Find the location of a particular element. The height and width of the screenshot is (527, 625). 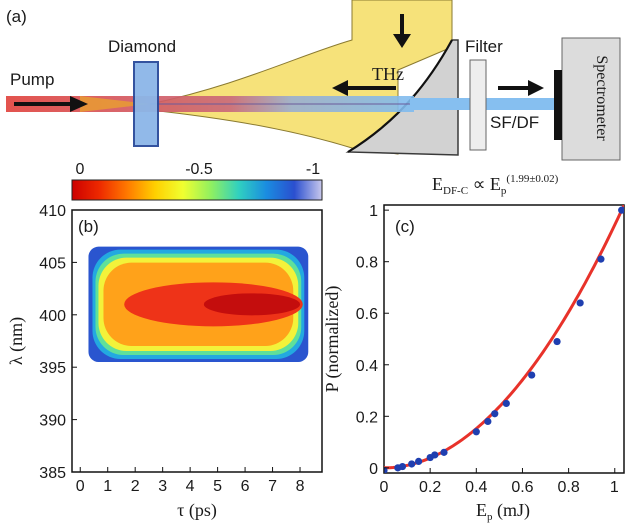

colorbar-tick-2: -1 is located at coordinates (313, 169).